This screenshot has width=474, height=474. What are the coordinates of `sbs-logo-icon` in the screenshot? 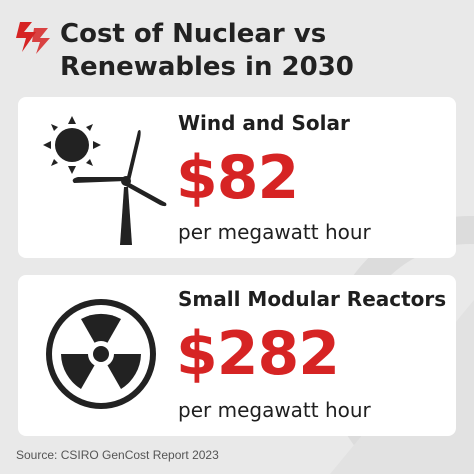 It's located at (33, 38).